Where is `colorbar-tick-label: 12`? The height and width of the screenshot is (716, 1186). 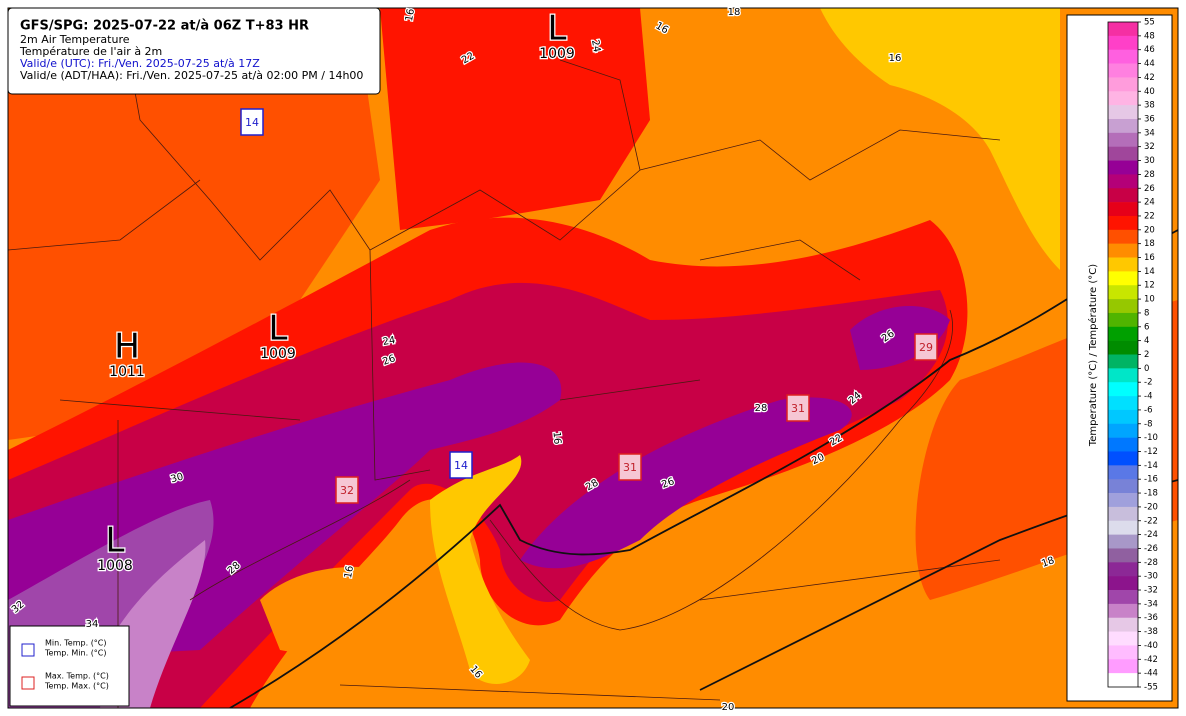
colorbar-tick-label: 12 is located at coordinates (1149, 286).